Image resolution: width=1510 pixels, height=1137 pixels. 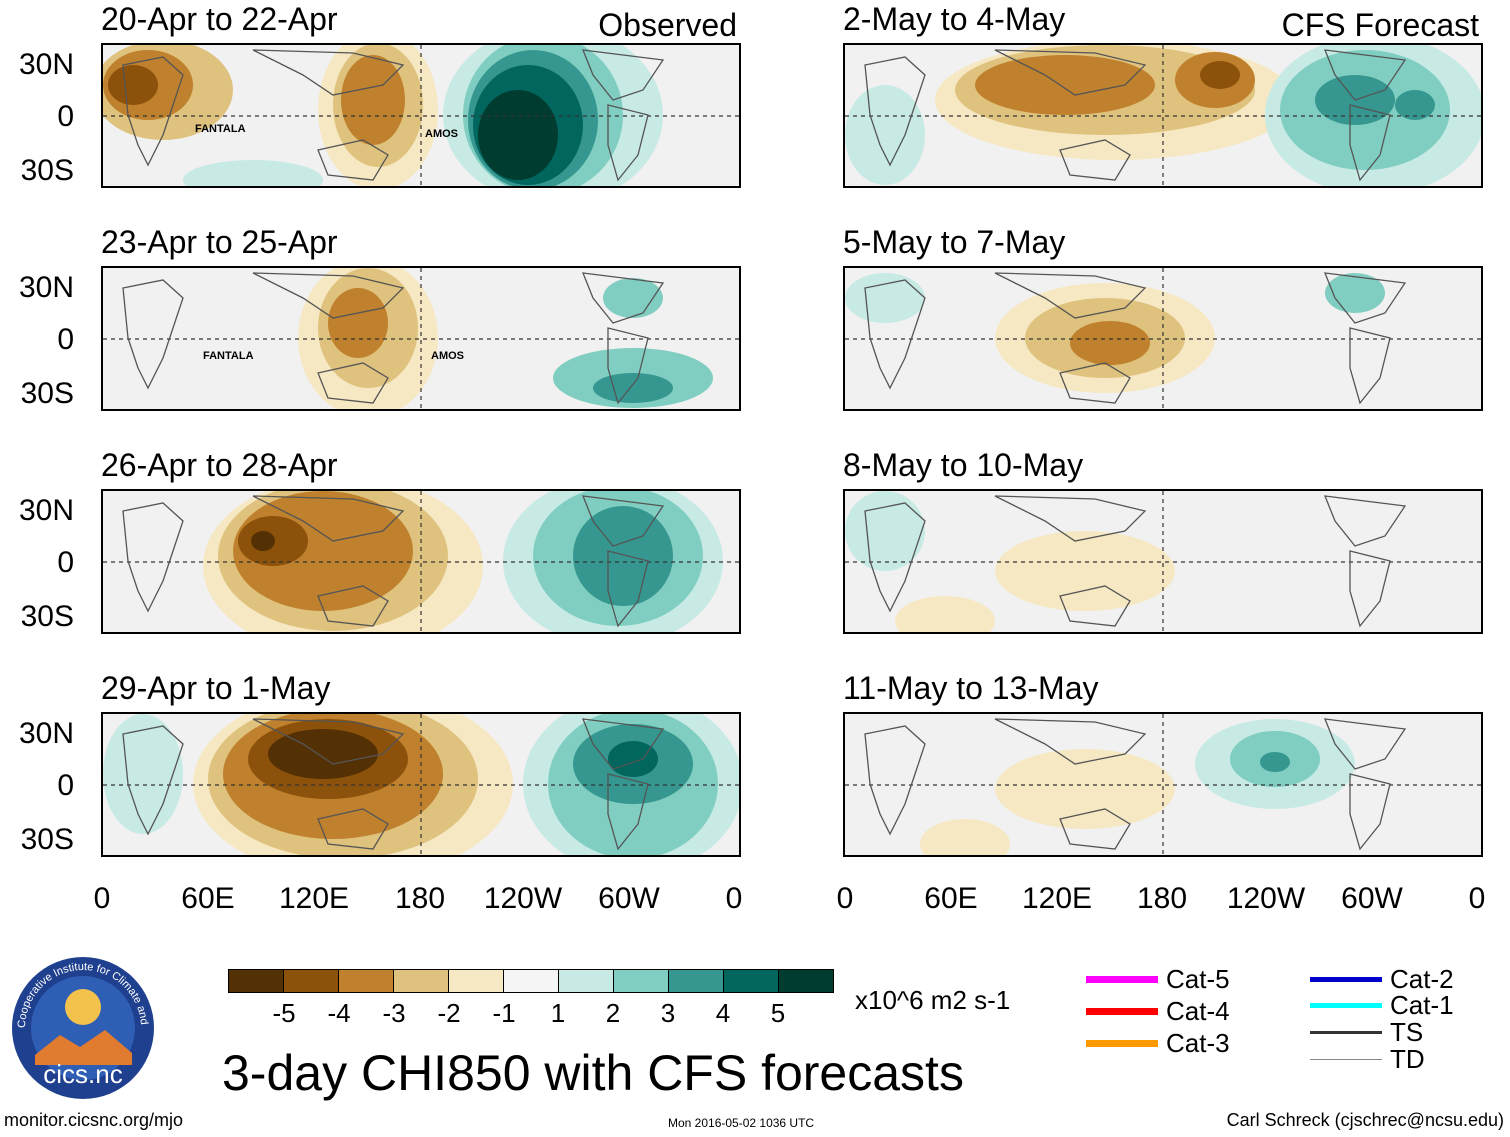 I want to click on legend-item: Cat-2, so click(x=1382, y=979).